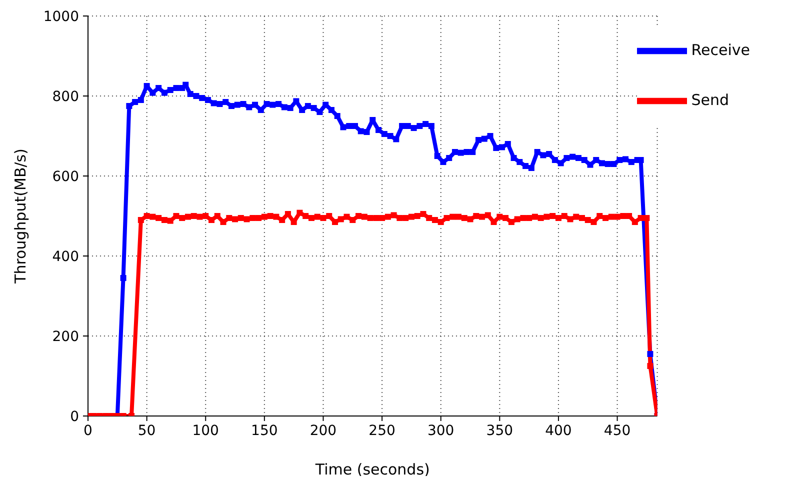 The width and height of the screenshot is (792, 484). Describe the element at coordinates (20, 216) in the screenshot. I see `y-axis-title: Throughput(MB/s)` at that location.